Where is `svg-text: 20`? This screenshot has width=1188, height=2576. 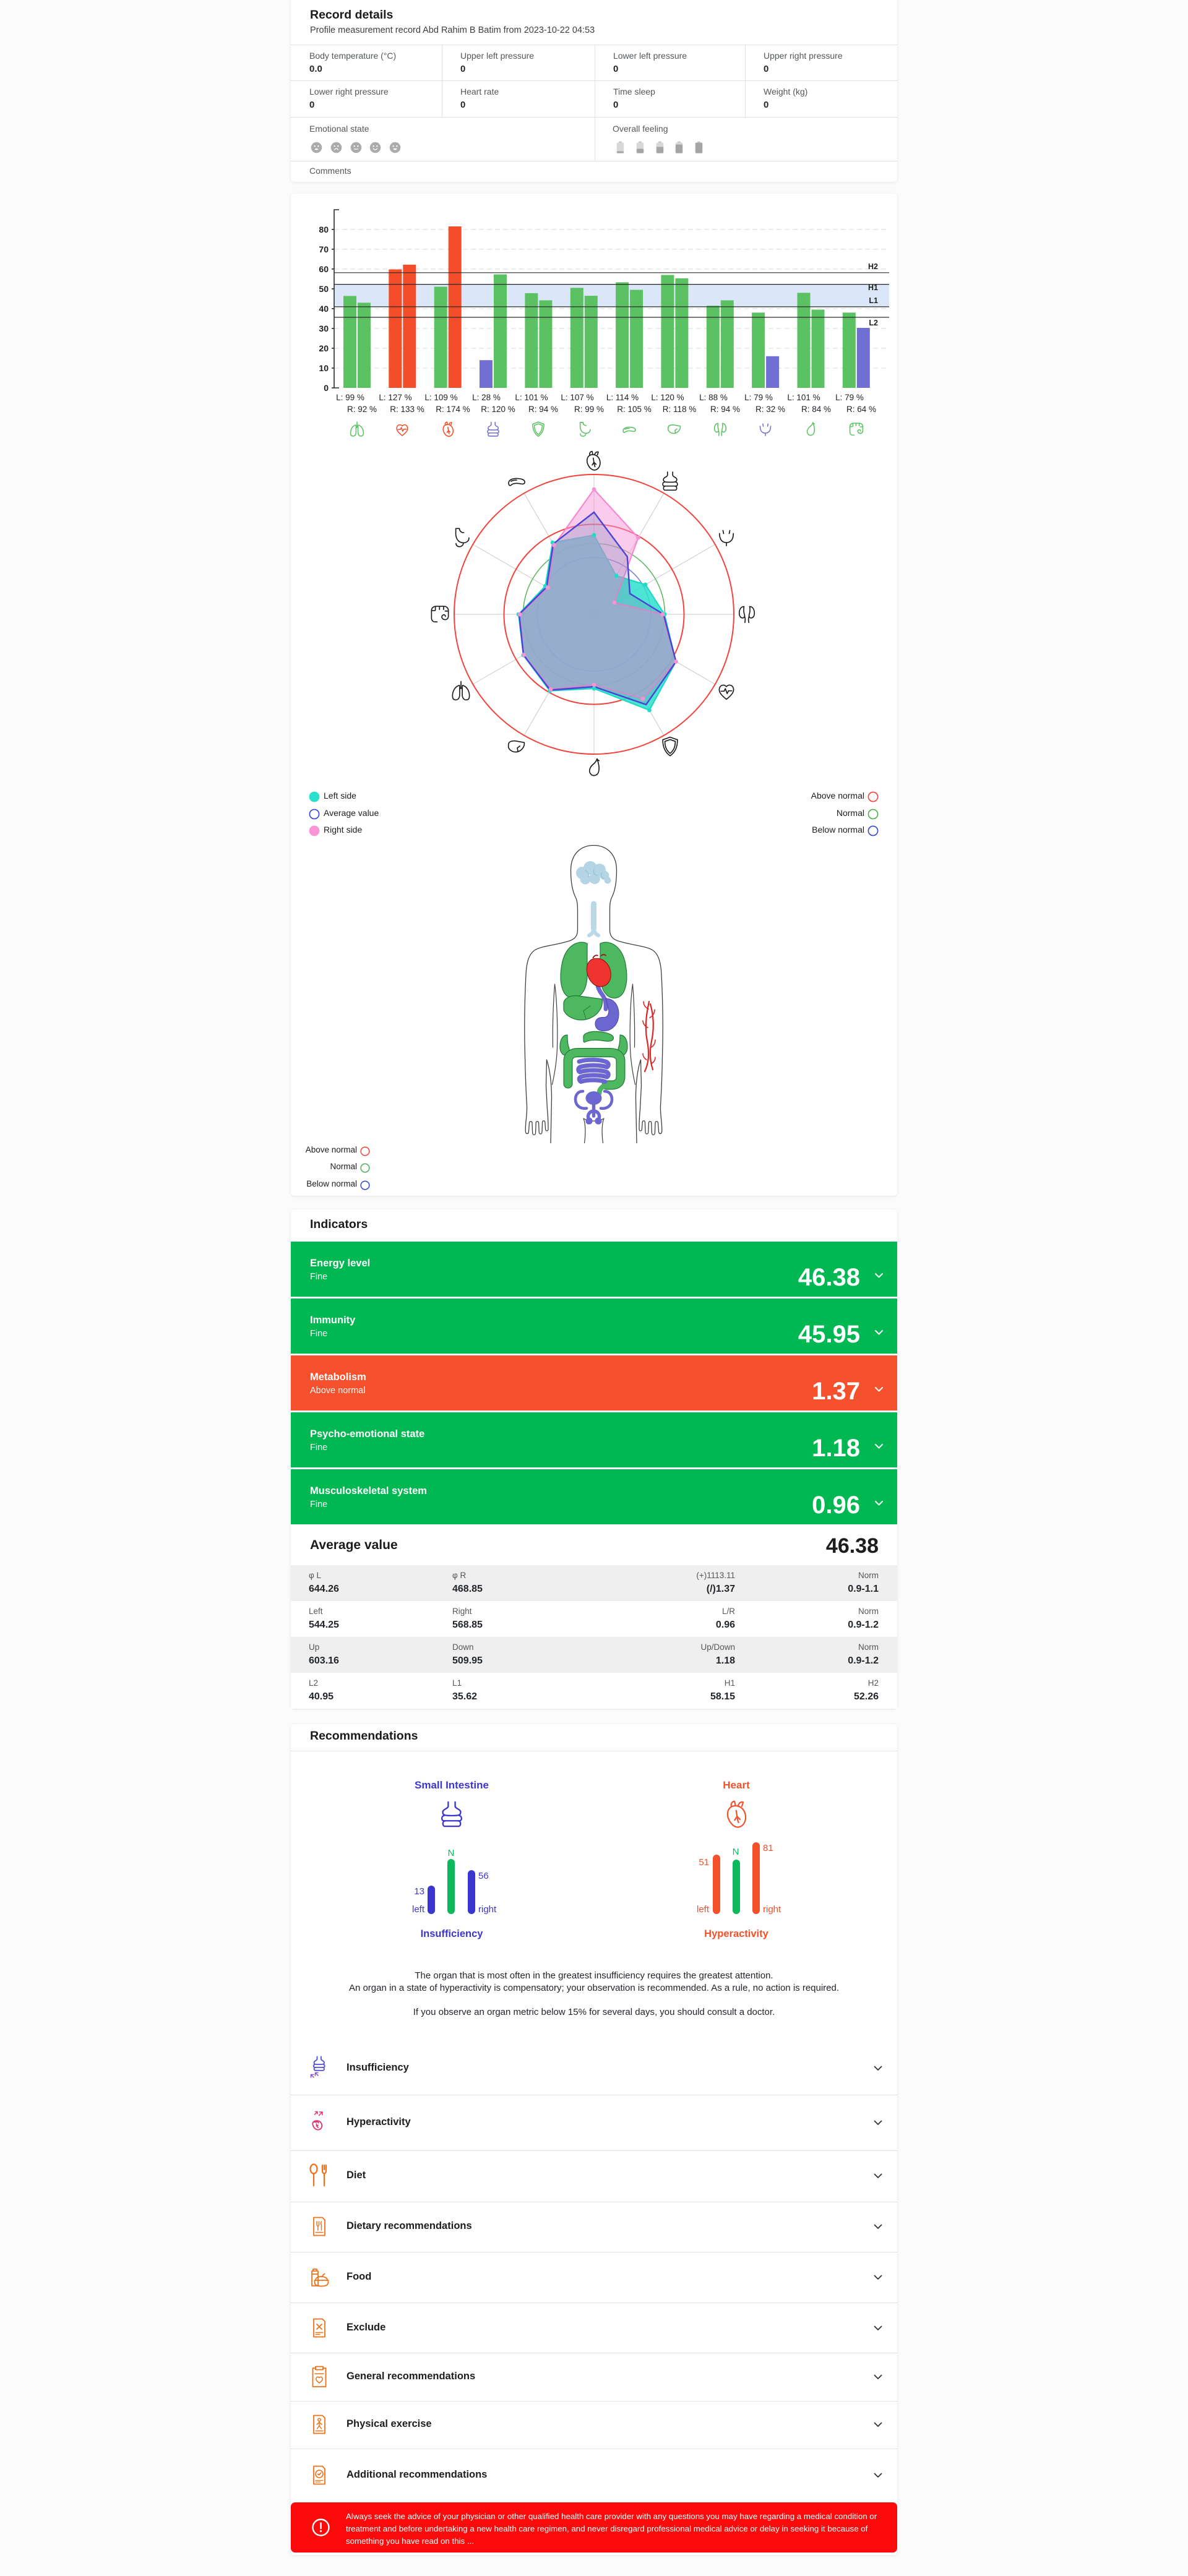 svg-text: 20 is located at coordinates (324, 348).